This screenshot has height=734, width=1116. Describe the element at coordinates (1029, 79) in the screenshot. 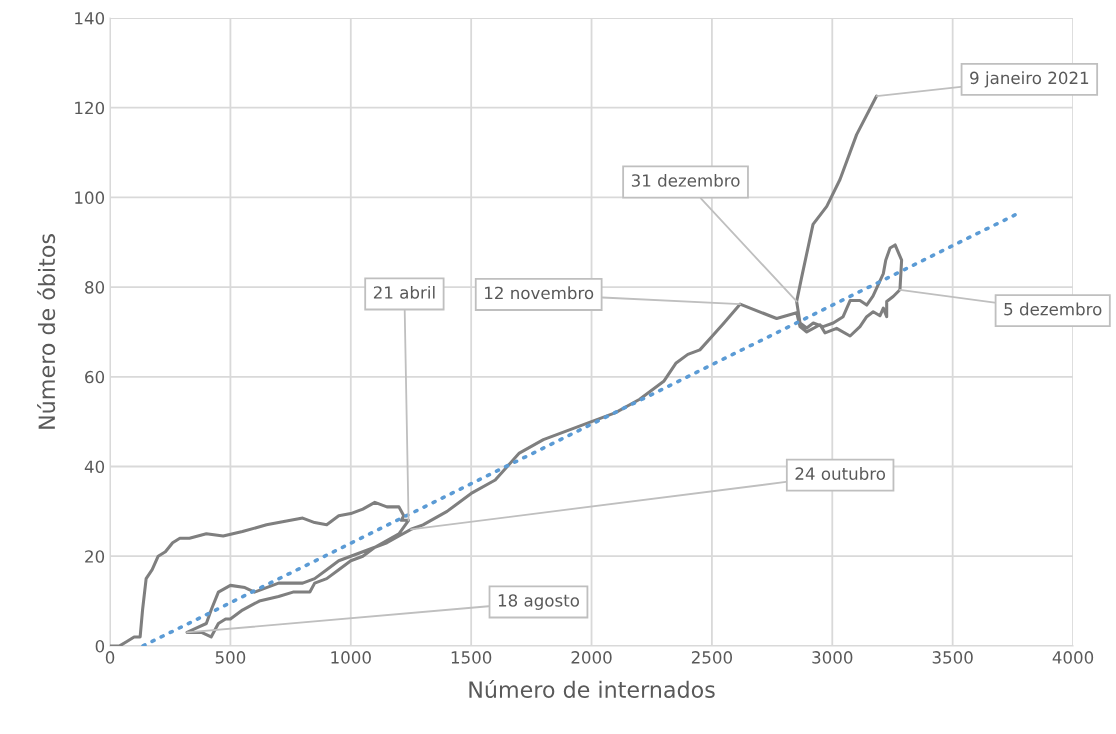

I see `annotation: 9 janeiro 2021` at that location.